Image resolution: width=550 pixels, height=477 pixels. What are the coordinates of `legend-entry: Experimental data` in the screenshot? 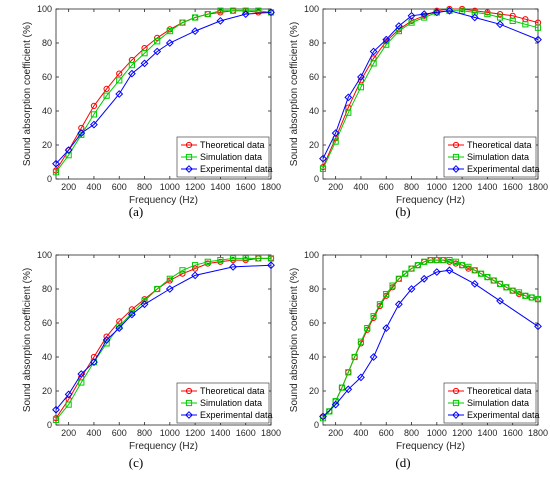 It's located at (494, 169).